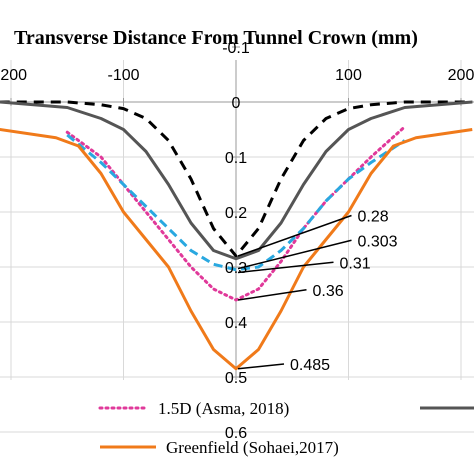  I want to click on y-tick-label: 0.6, so click(236, 433).